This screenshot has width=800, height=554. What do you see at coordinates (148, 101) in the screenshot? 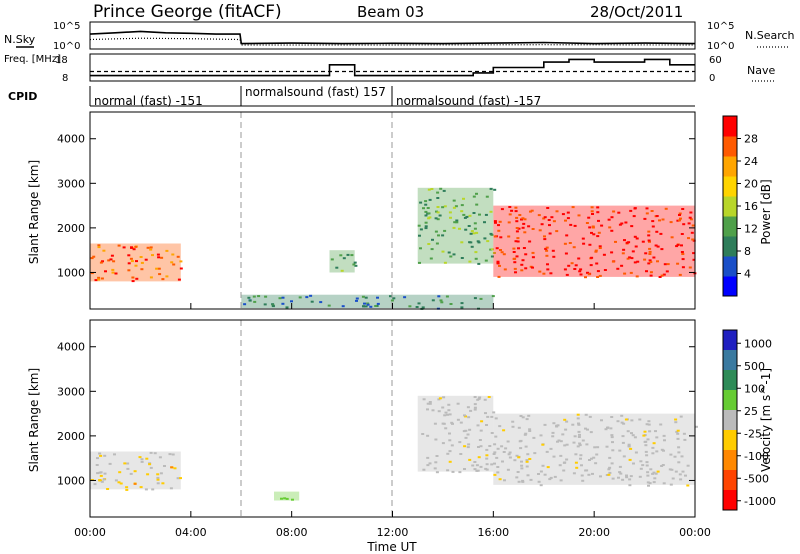
I see `cpid-segment-1: normal (fast) -151` at bounding box center [148, 101].